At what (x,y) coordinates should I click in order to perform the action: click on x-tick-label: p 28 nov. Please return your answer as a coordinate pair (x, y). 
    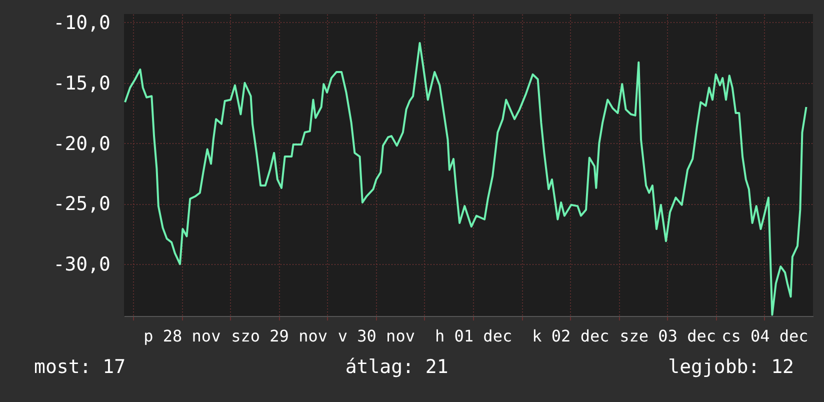
    Looking at the image, I should click on (182, 336).